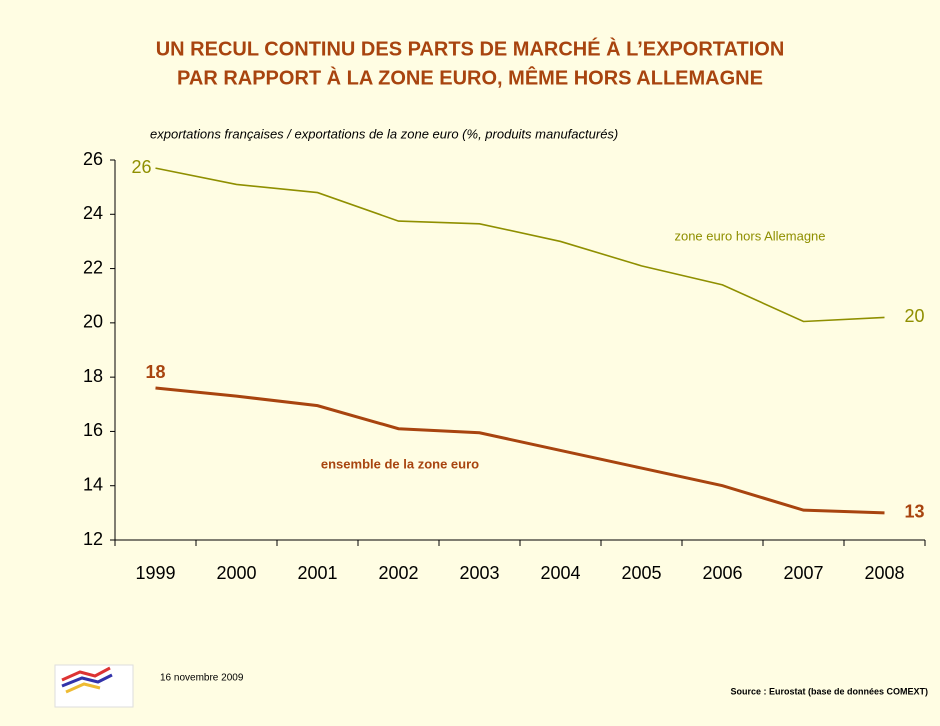 This screenshot has height=726, width=940. Describe the element at coordinates (155, 372) in the screenshot. I see `data-label: 18` at that location.